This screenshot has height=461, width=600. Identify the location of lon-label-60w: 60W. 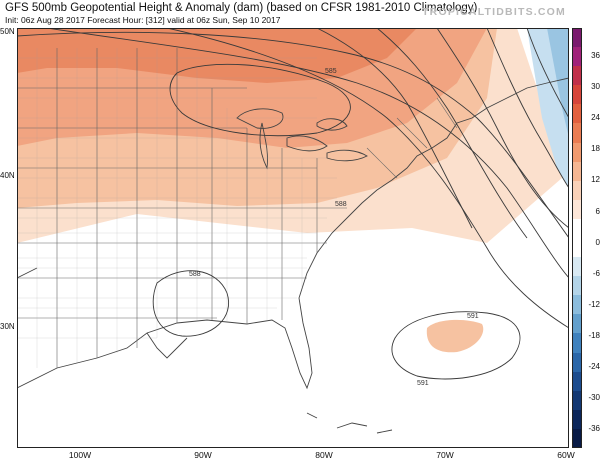
(566, 455).